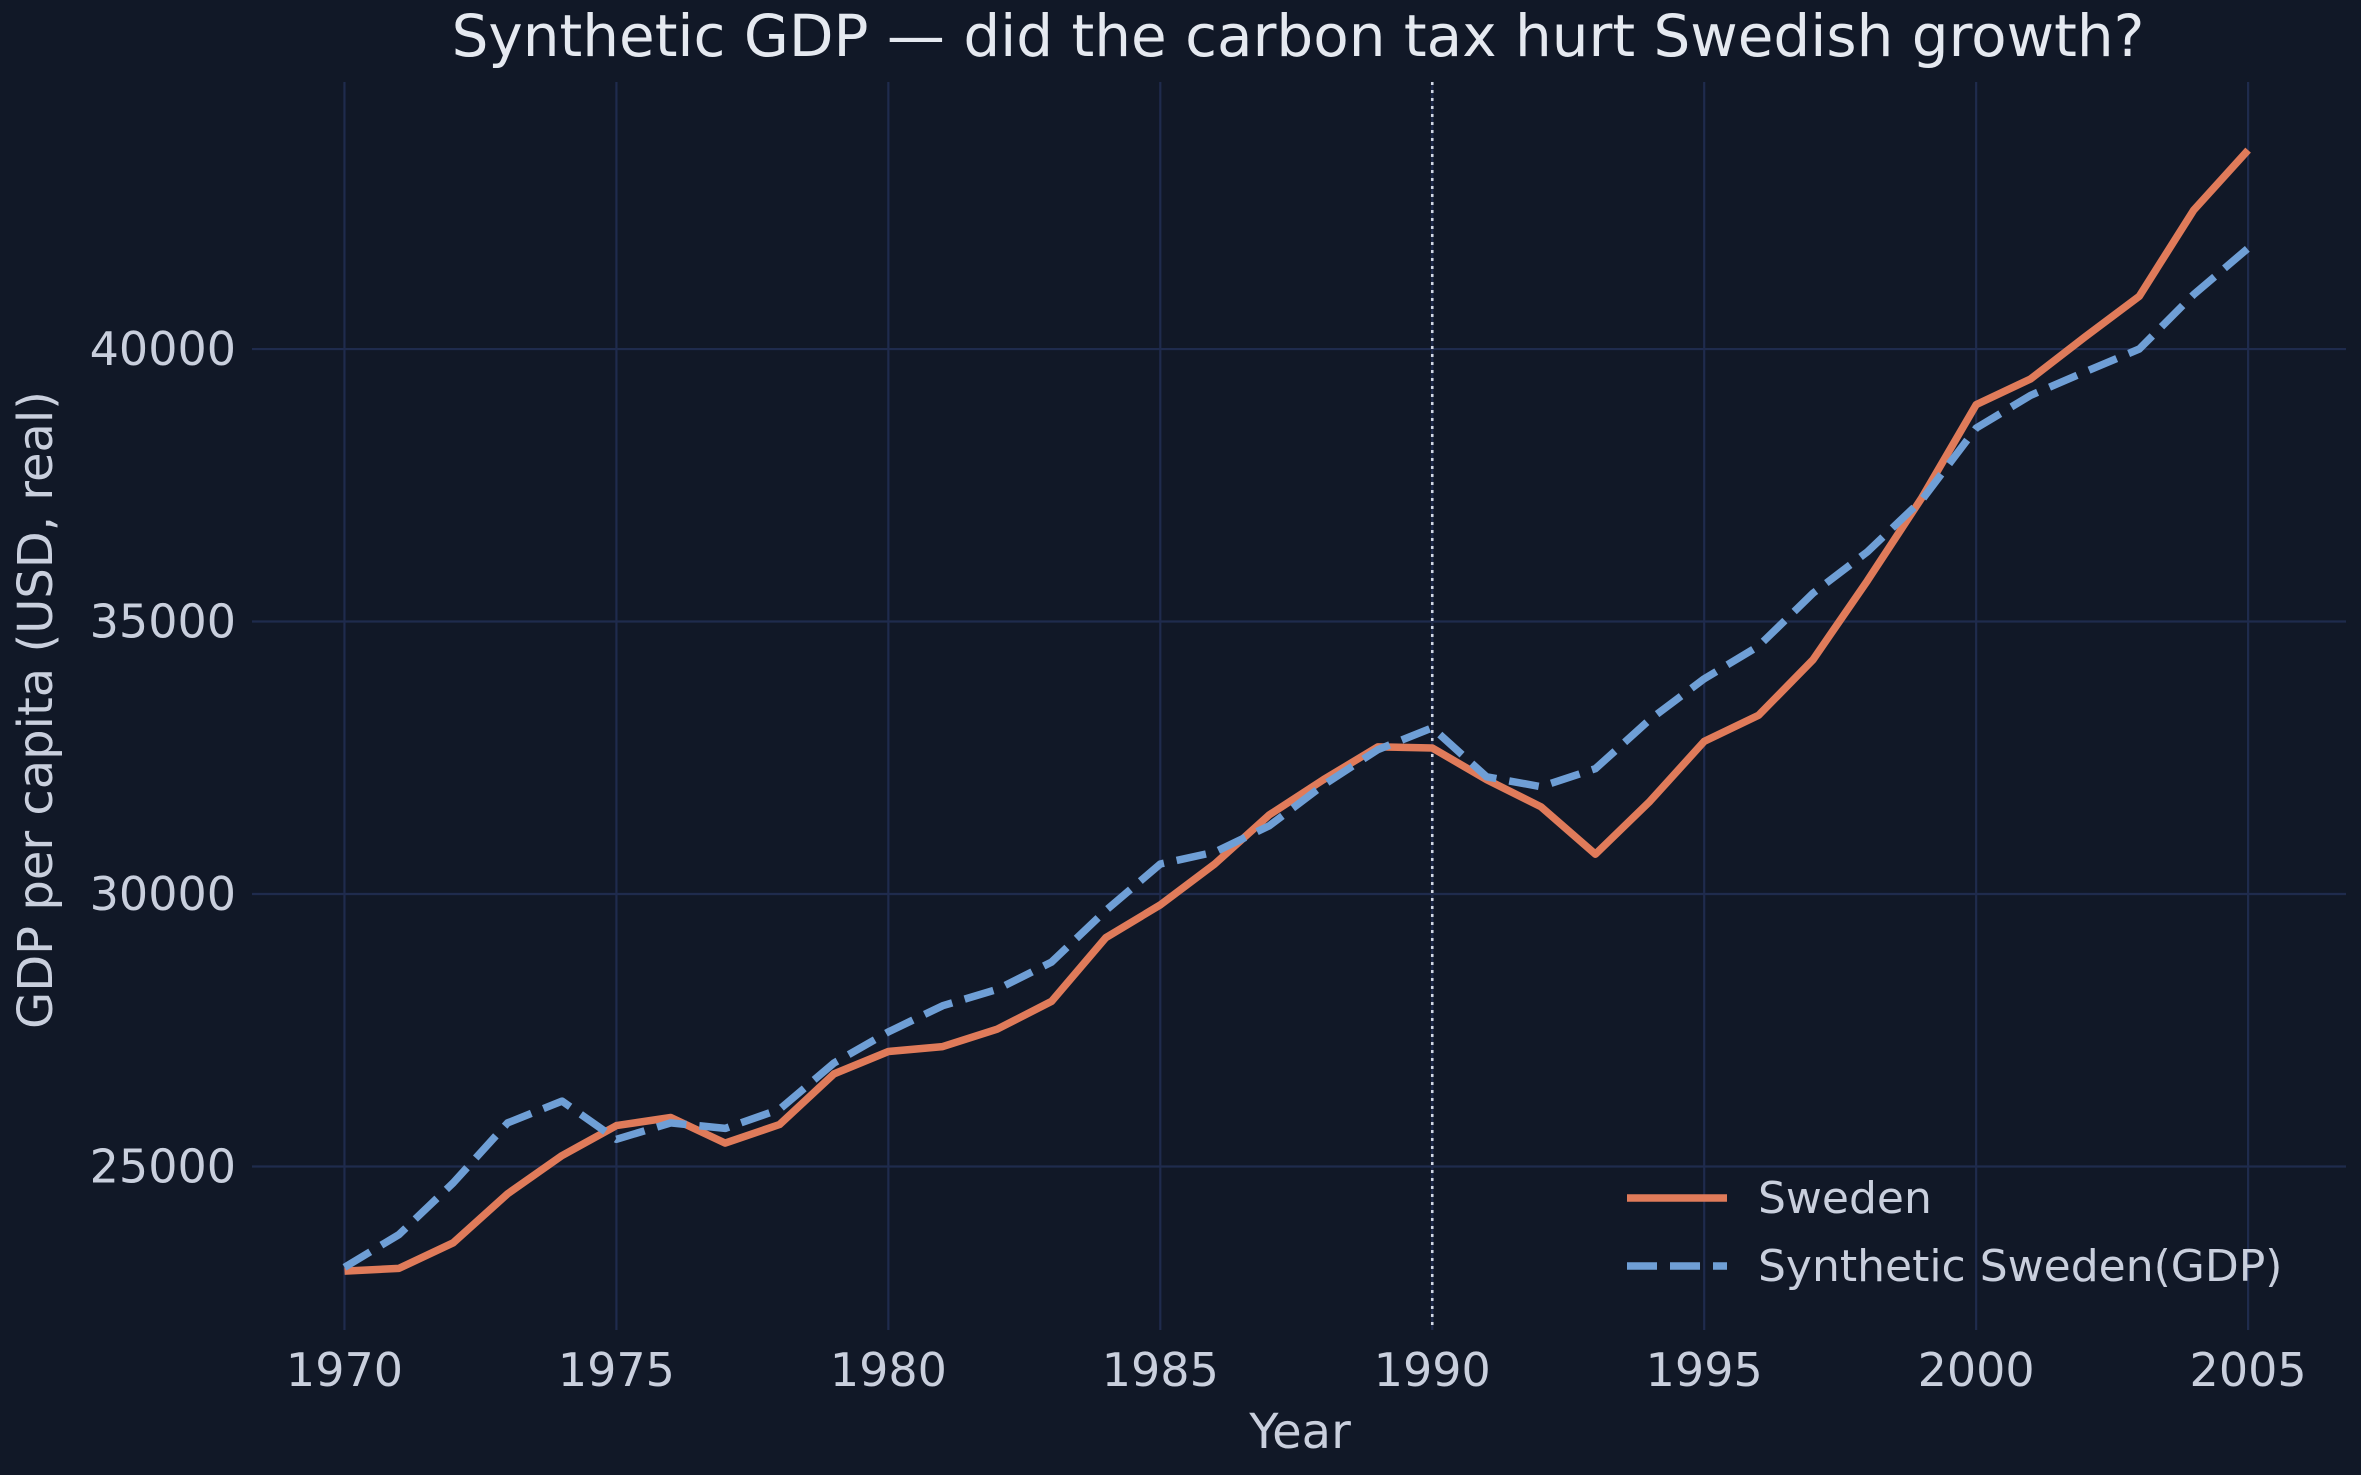 This screenshot has height=1475, width=2361. I want to click on x-tick-label: 2005, so click(2248, 1370).